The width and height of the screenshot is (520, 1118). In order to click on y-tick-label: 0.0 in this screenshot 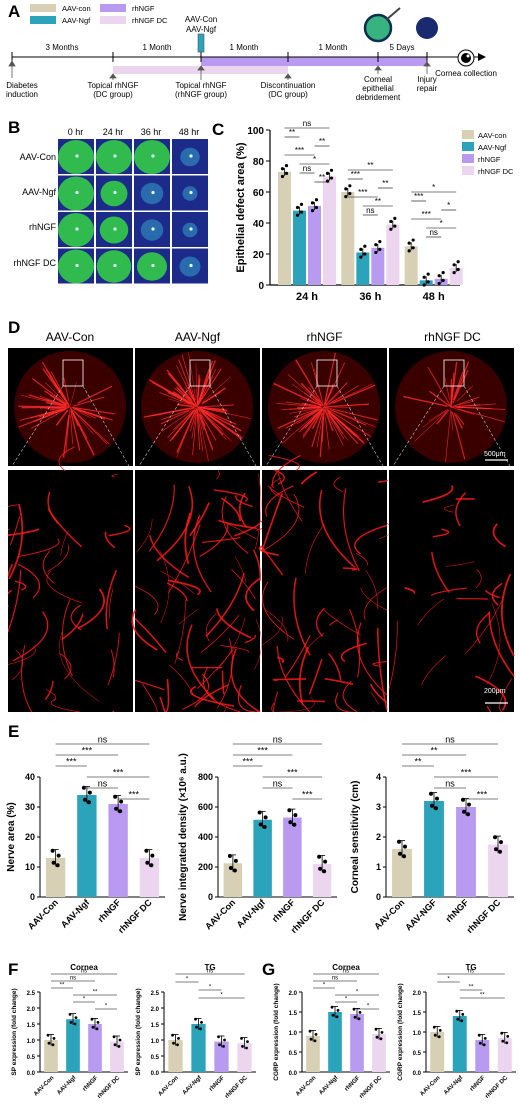, I will do `click(31, 1074)`.